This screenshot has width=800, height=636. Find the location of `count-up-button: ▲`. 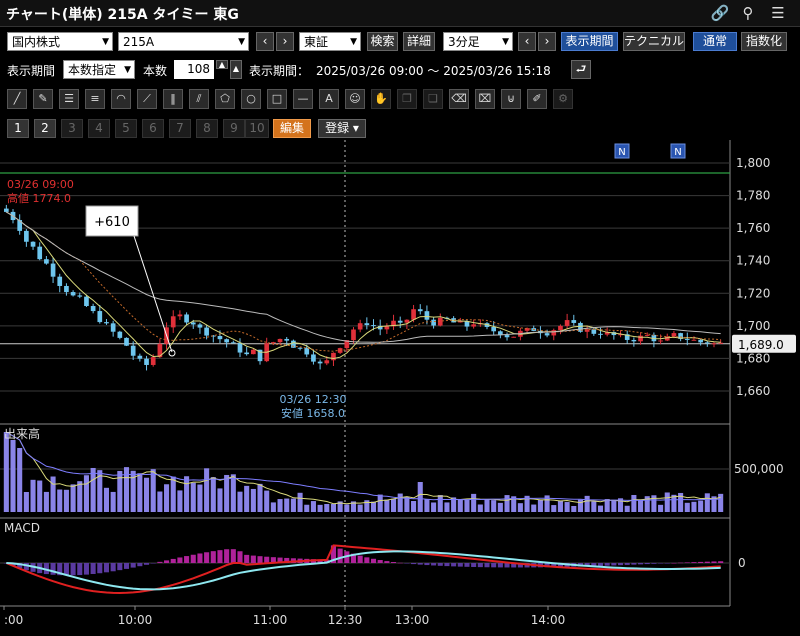

count-up-button: ▲ is located at coordinates (222, 64).